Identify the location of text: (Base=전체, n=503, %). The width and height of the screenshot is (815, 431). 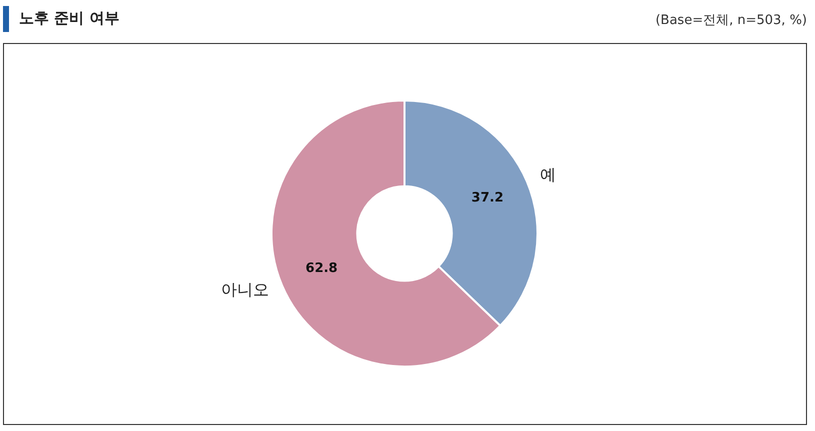
(731, 20).